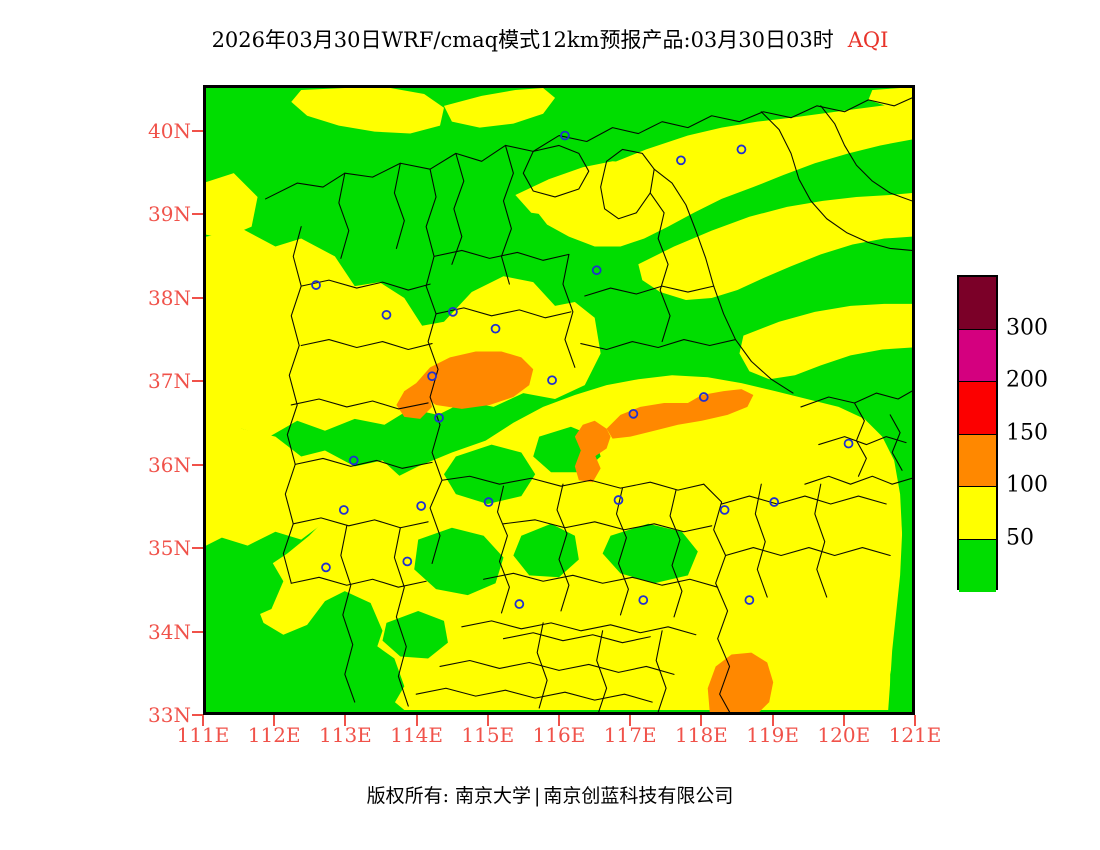 The height and width of the screenshot is (850, 1100). I want to click on longitude-tick-112e, so click(274, 720).